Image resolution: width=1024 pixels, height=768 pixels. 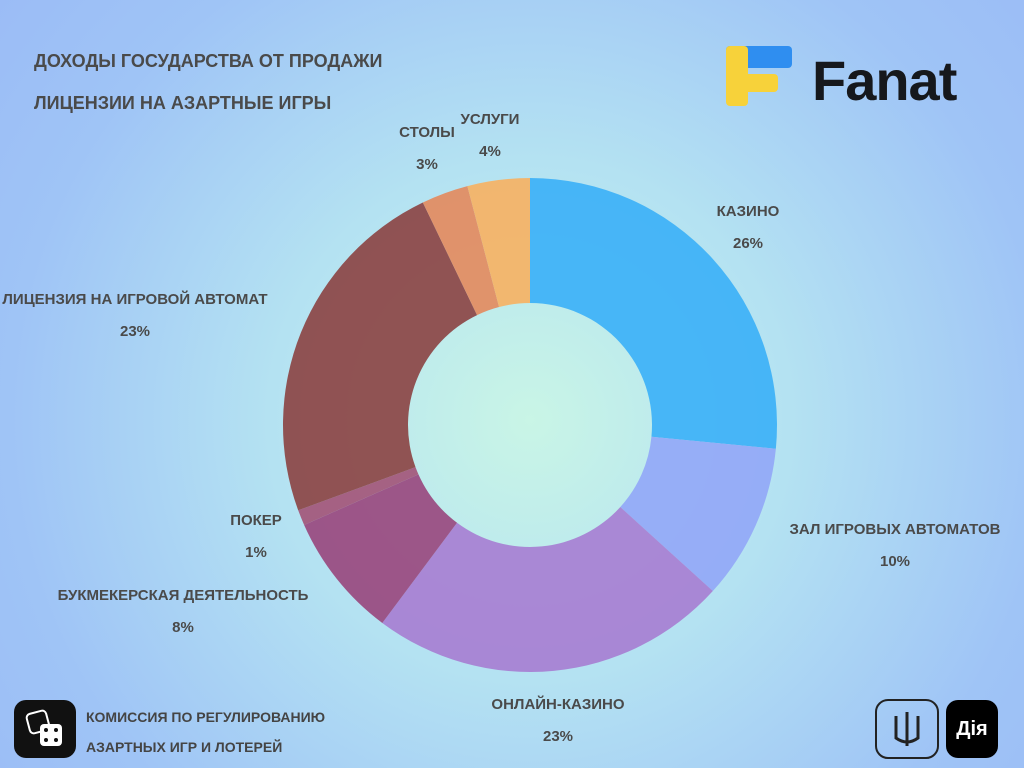 I want to click on value-label: 1%, so click(x=256, y=552).